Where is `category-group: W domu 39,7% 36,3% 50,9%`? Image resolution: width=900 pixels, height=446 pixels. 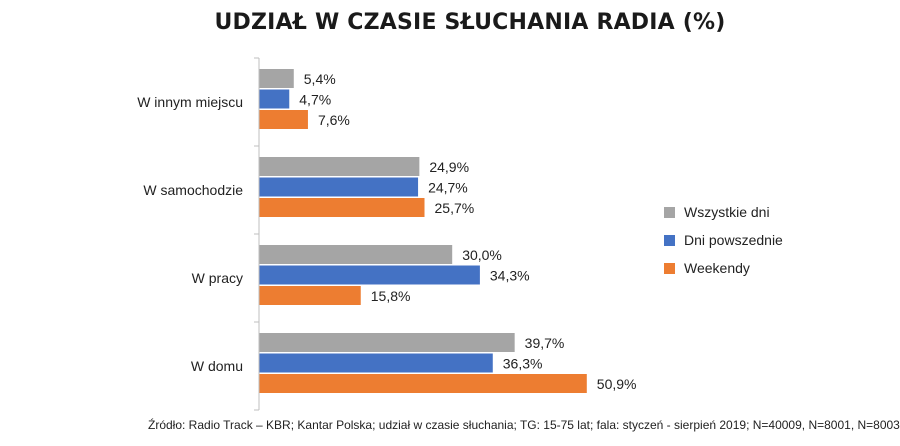 category-group: W domu 39,7% 36,3% 50,9% is located at coordinates (414, 363).